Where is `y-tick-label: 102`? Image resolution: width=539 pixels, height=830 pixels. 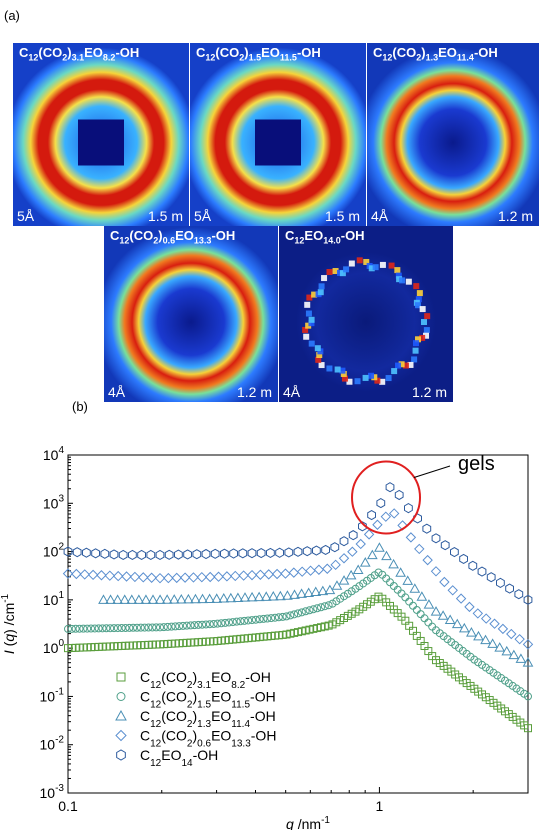 y-tick-label: 102 is located at coordinates (54, 551).